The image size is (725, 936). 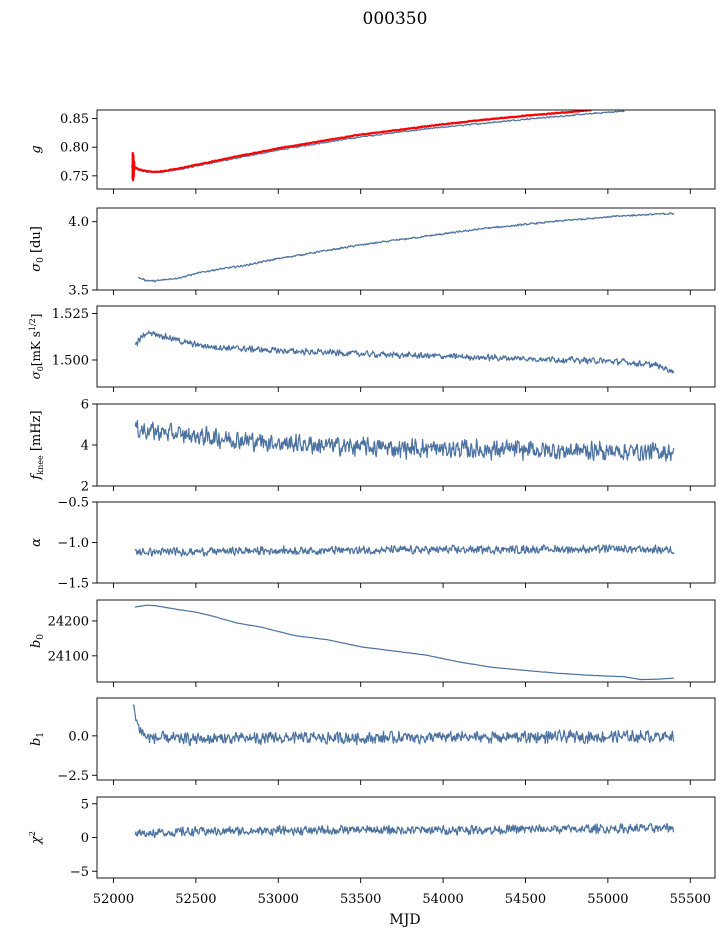 I want to click on y-tick-label: 5, so click(x=85, y=804).